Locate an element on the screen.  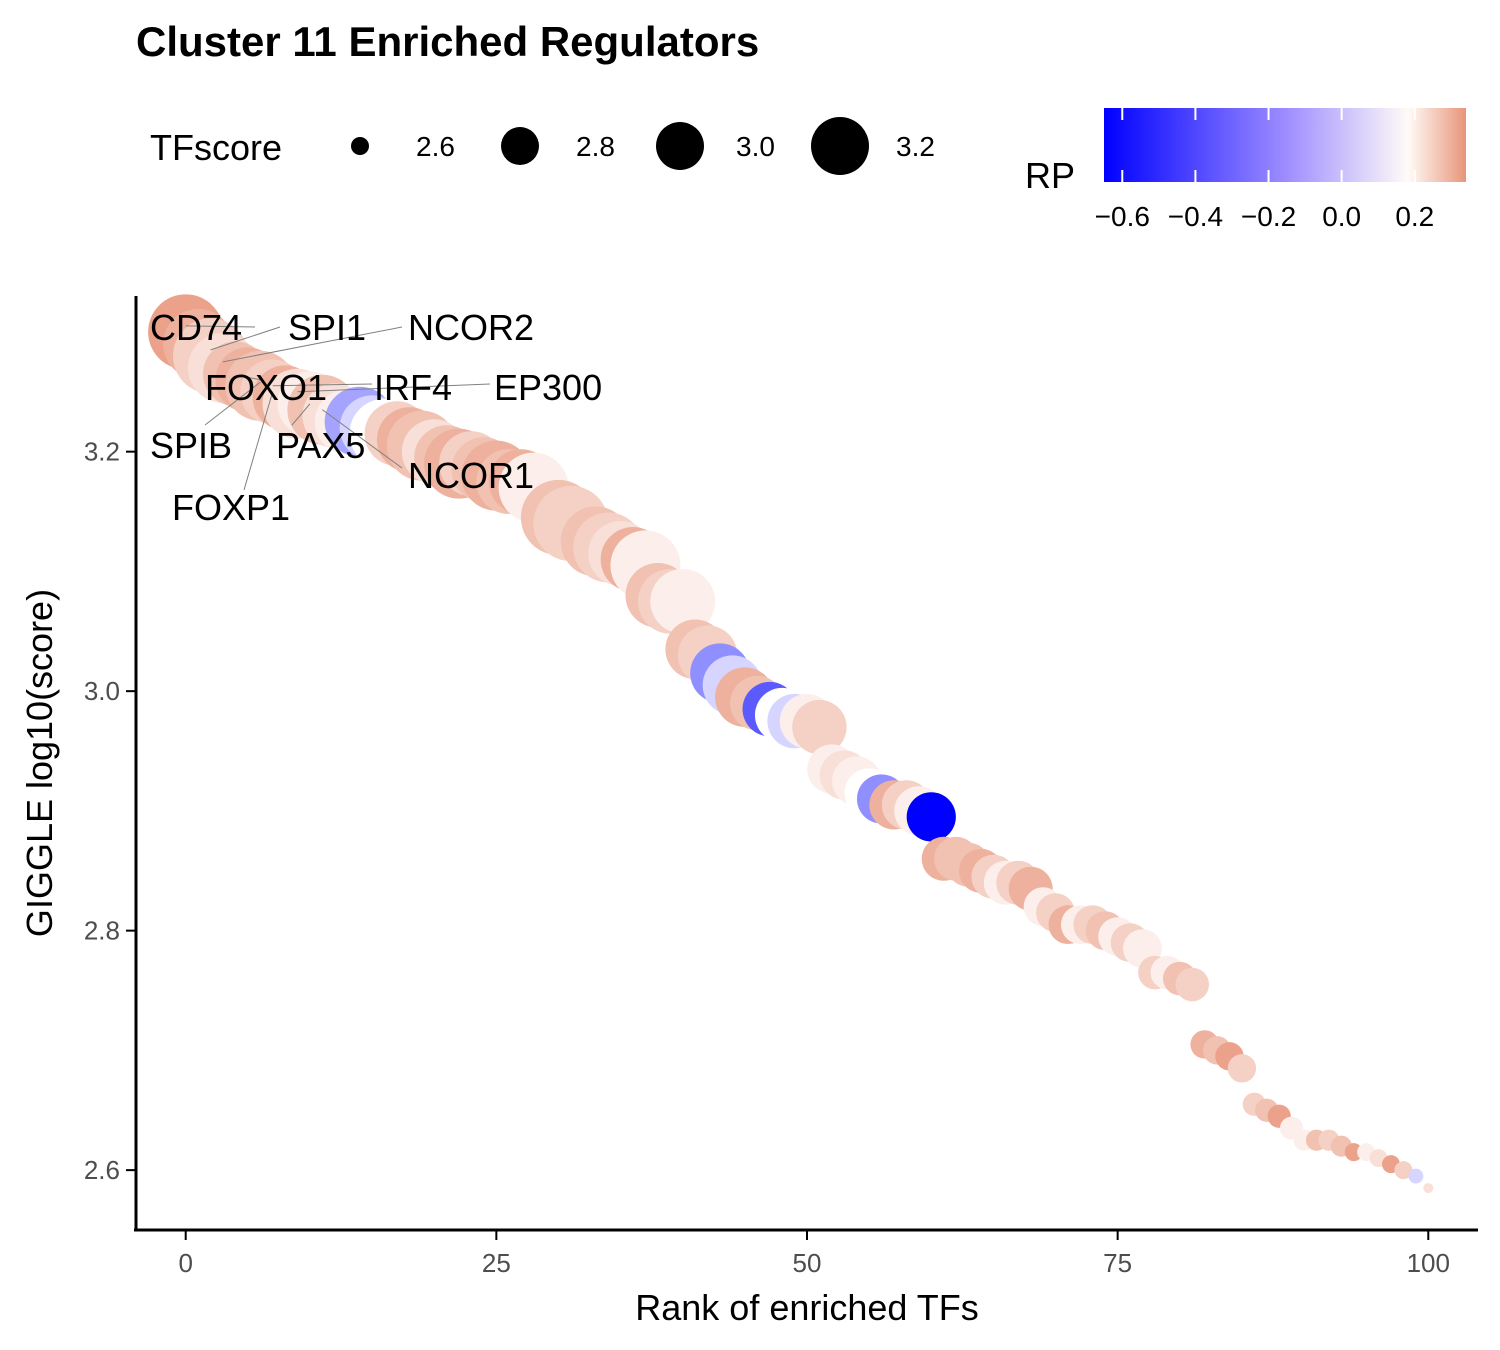
colorbar-tick-label: −0.6 is located at coordinates (1122, 216).